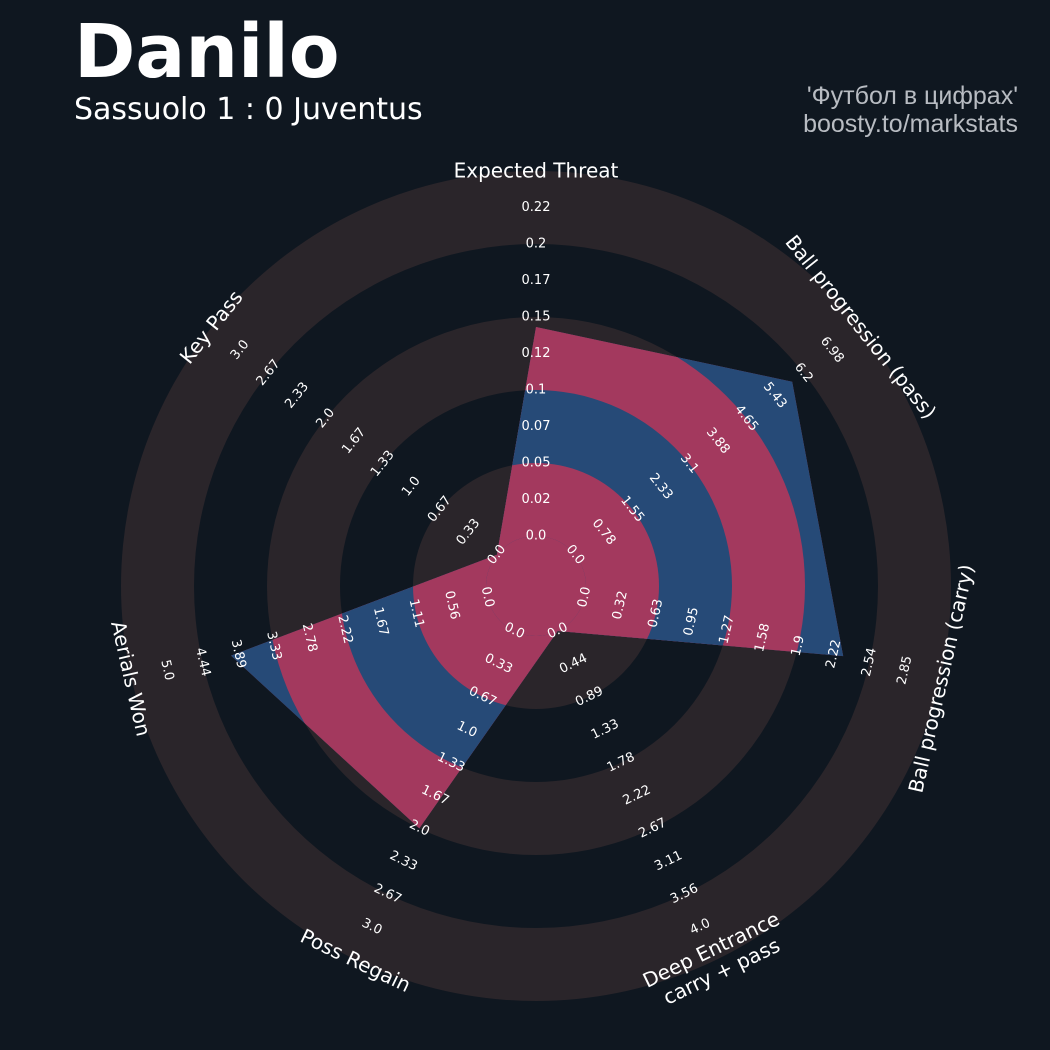 The height and width of the screenshot is (1050, 1050). What do you see at coordinates (238, 654) in the screenshot?
I see `tick-label: 3.89` at bounding box center [238, 654].